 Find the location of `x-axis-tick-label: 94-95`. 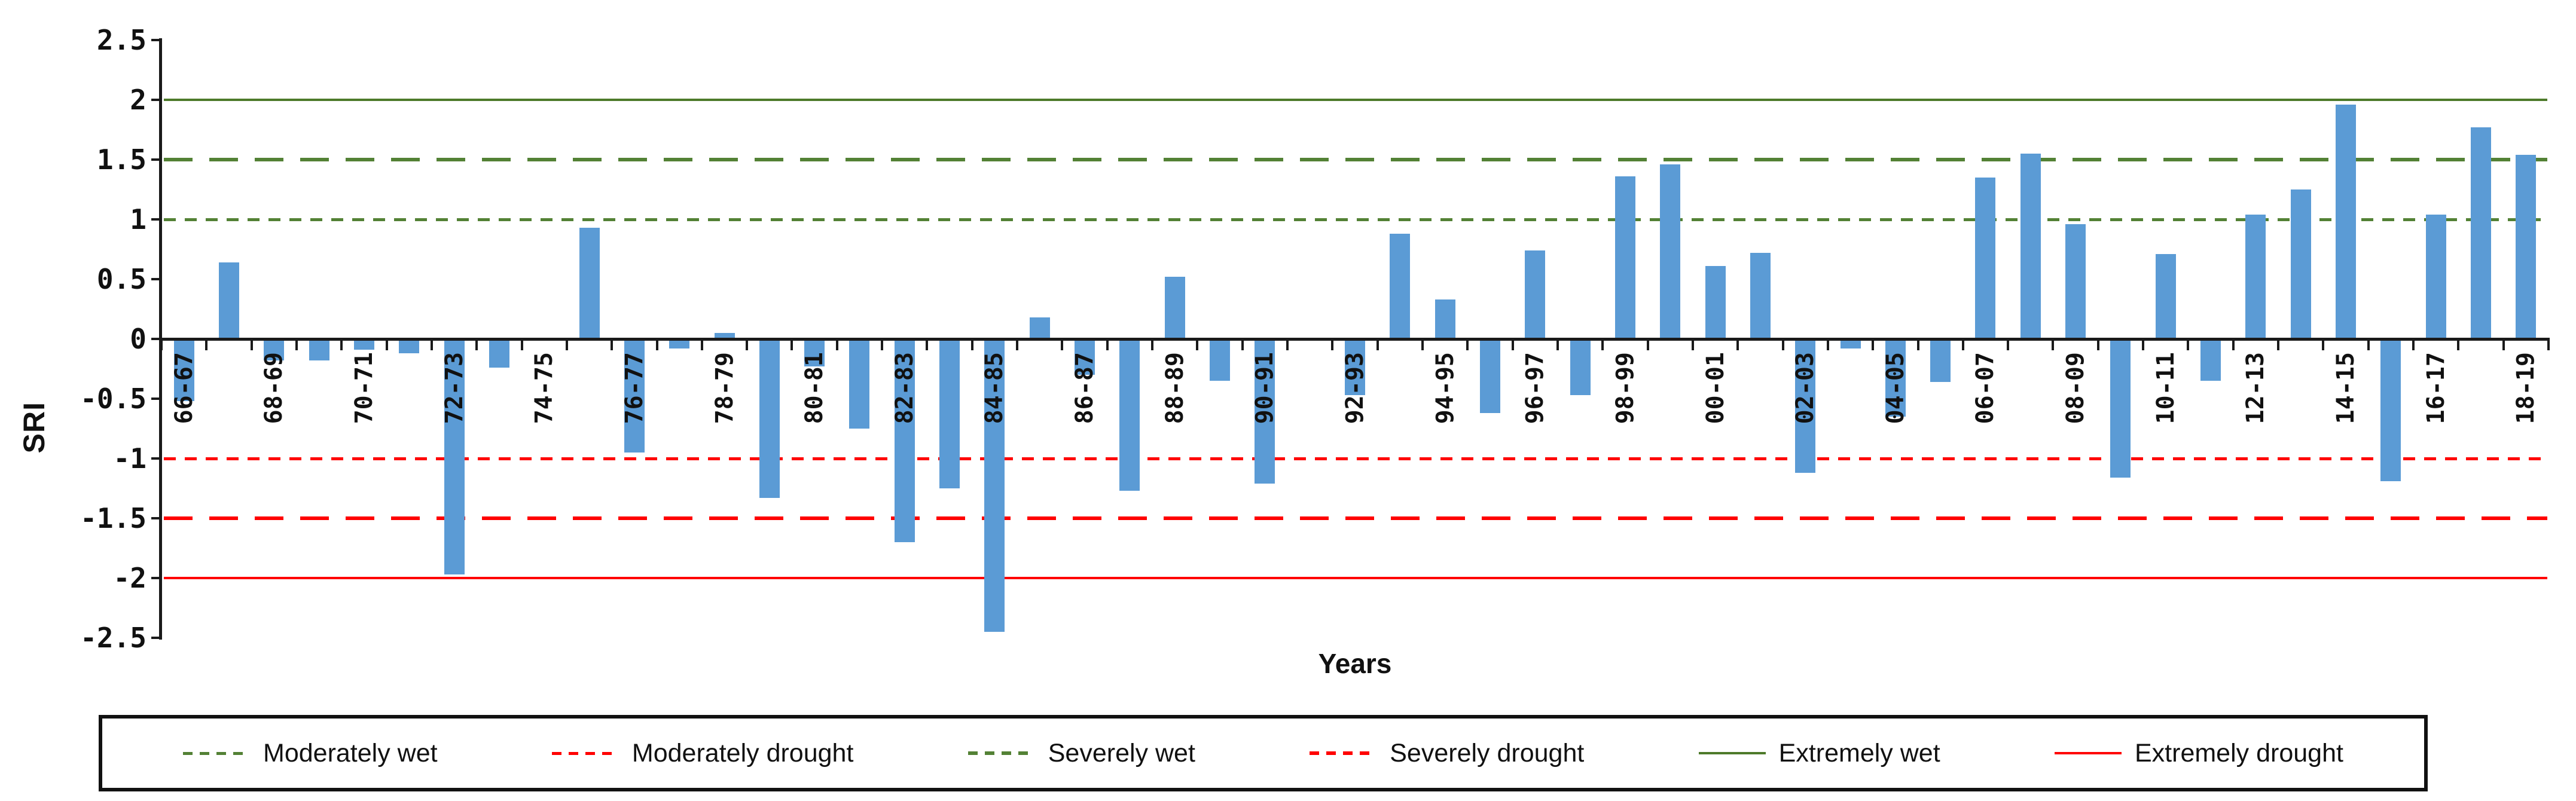

x-axis-tick-label: 94-95 is located at coordinates (1445, 388).